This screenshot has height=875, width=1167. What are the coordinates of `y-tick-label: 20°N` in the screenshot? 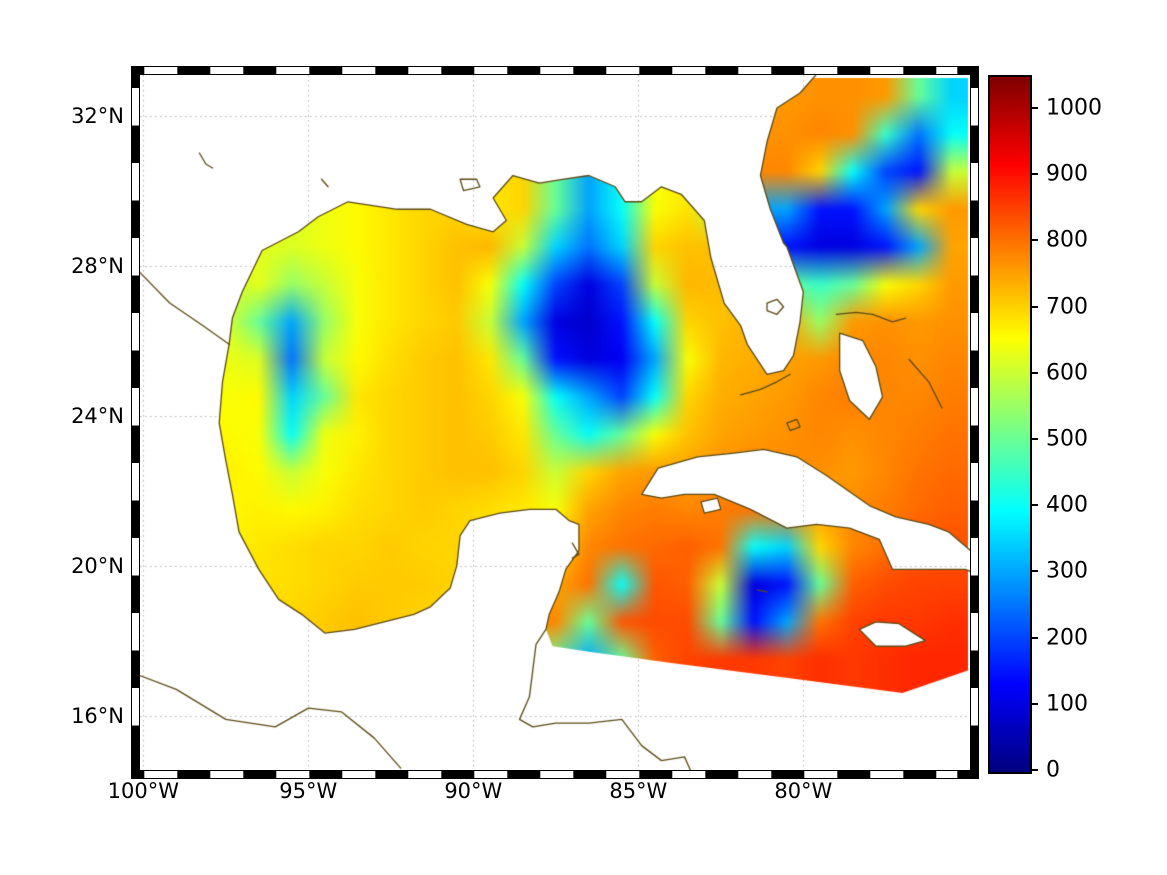 It's located at (97, 565).